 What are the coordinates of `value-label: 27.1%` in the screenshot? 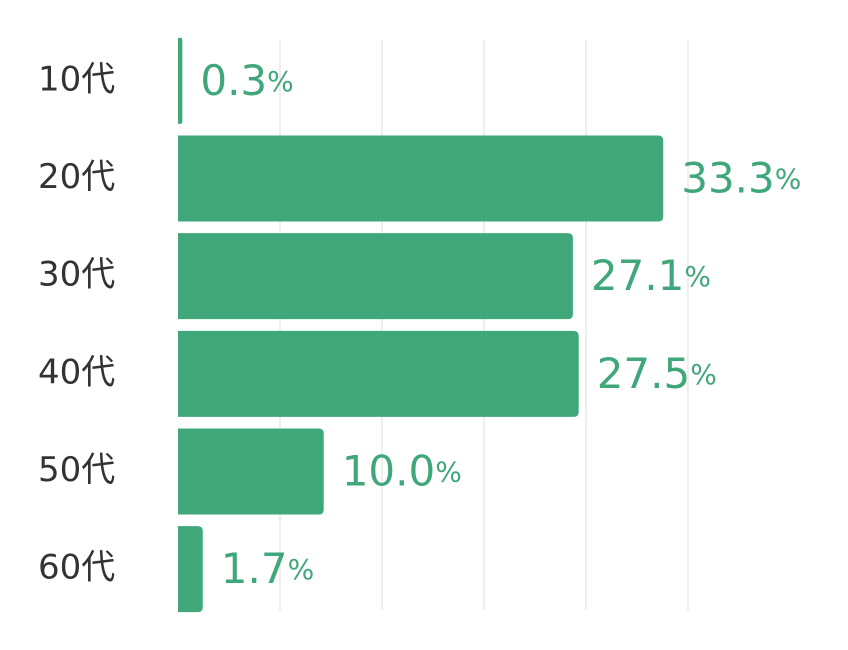 It's located at (651, 275).